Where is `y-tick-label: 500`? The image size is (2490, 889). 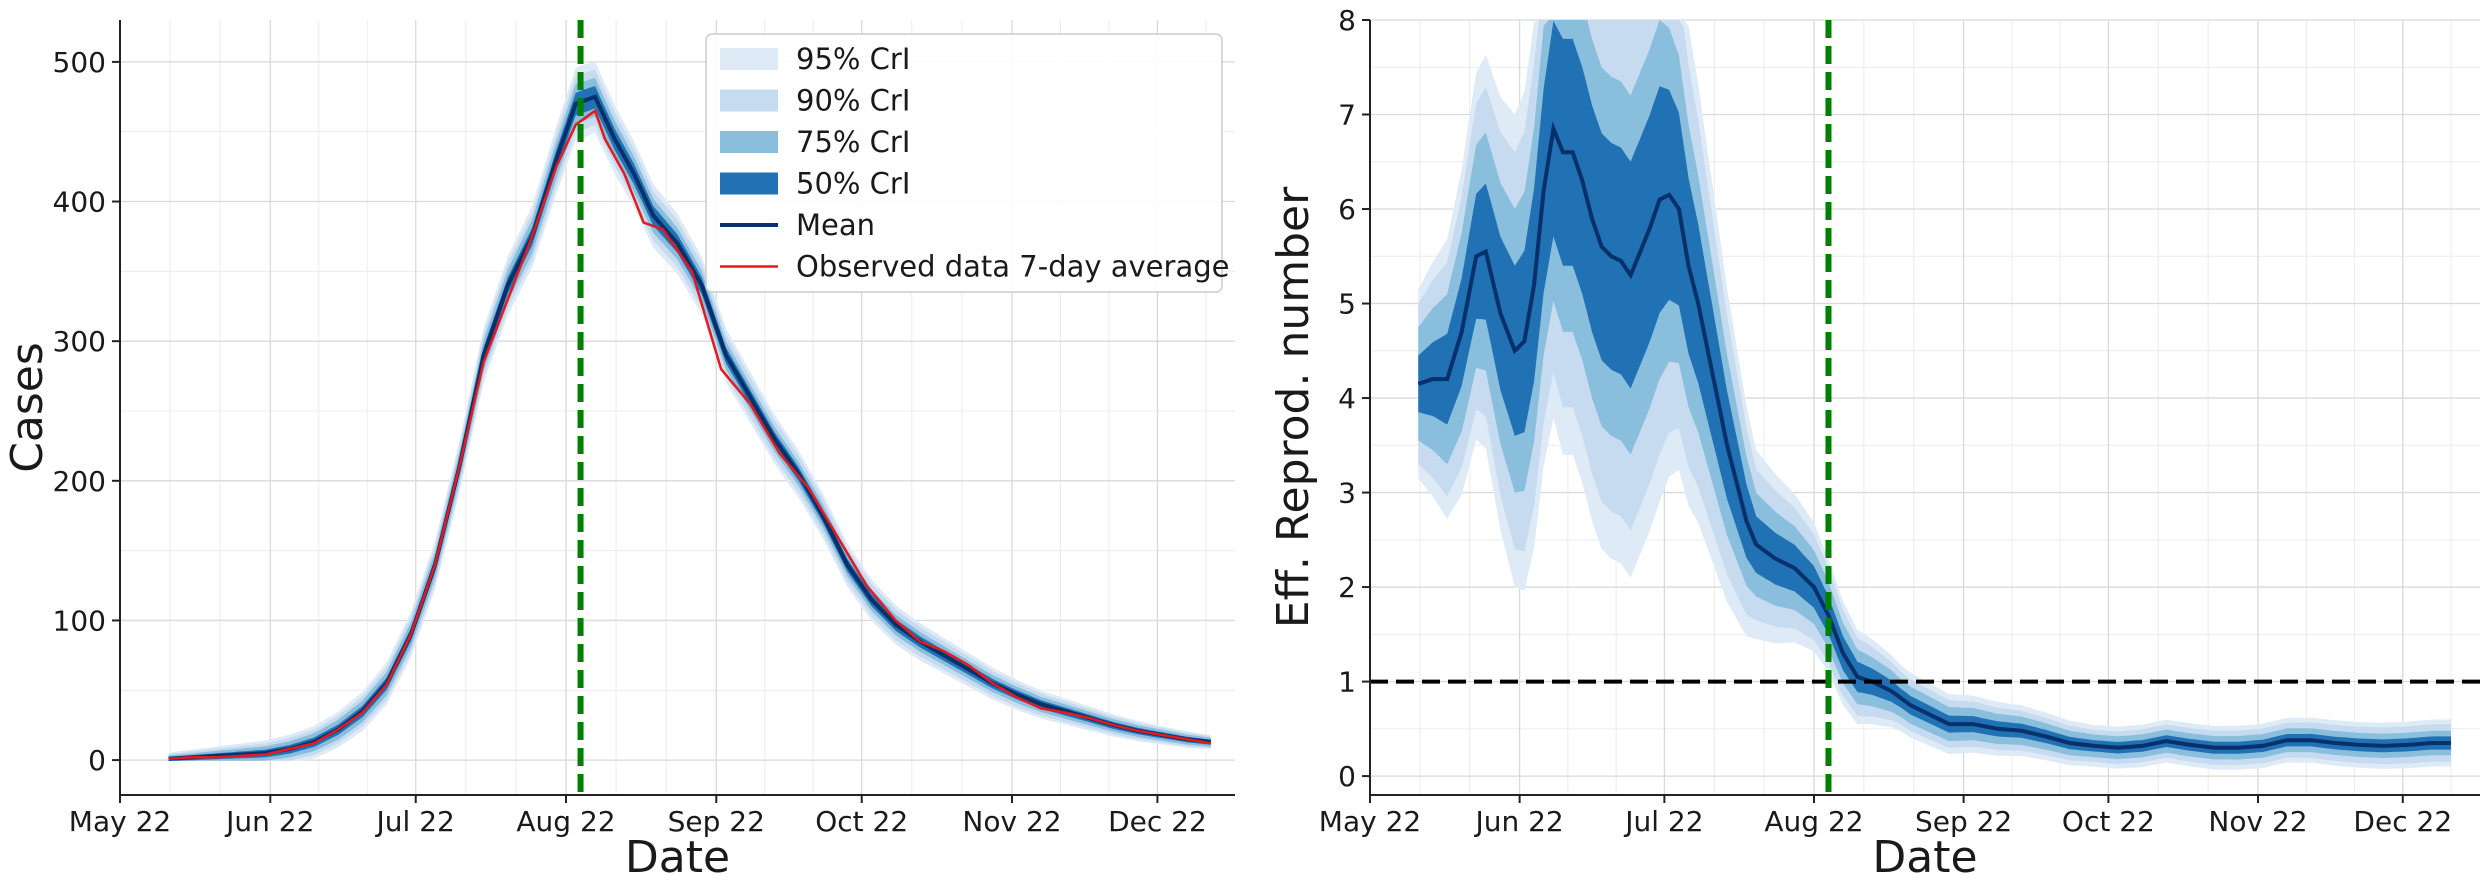 y-tick-label: 500 is located at coordinates (79, 62).